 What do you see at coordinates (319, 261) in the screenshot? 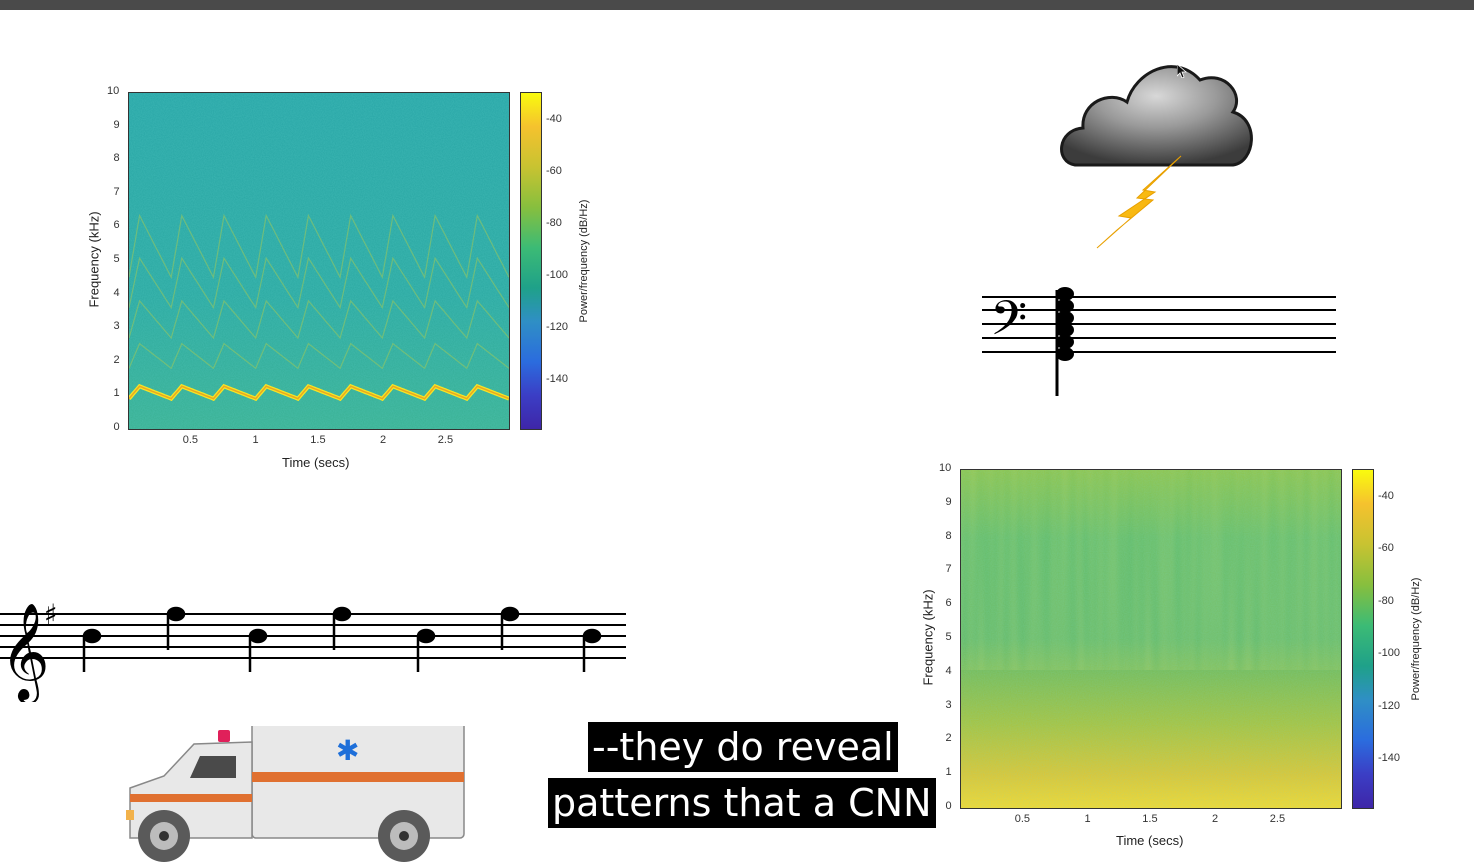
I see `siren-spectrogram-plot` at bounding box center [319, 261].